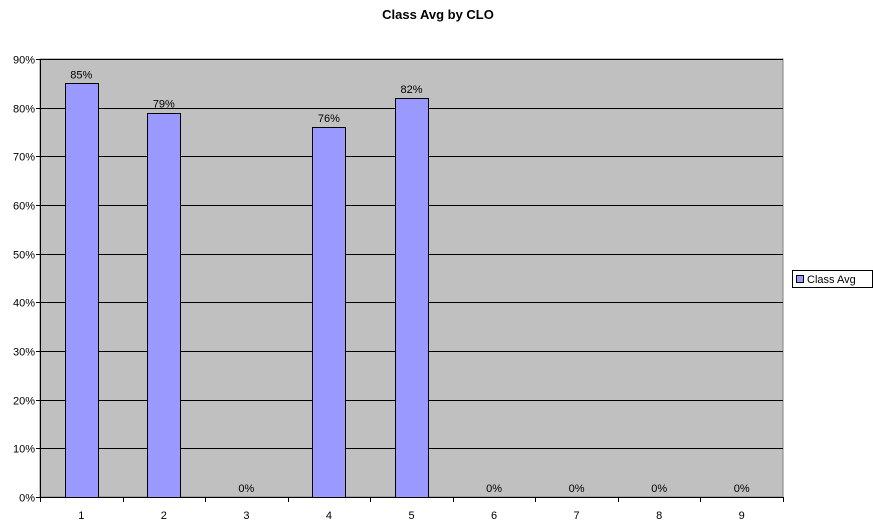 The image size is (873, 525). Describe the element at coordinates (742, 516) in the screenshot. I see `x-tick-label: 9` at that location.